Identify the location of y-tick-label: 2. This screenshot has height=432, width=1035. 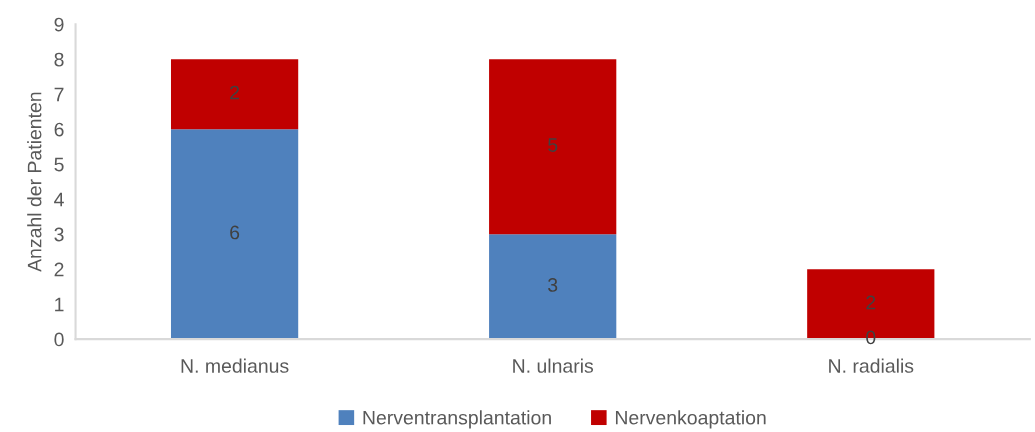
(59, 269).